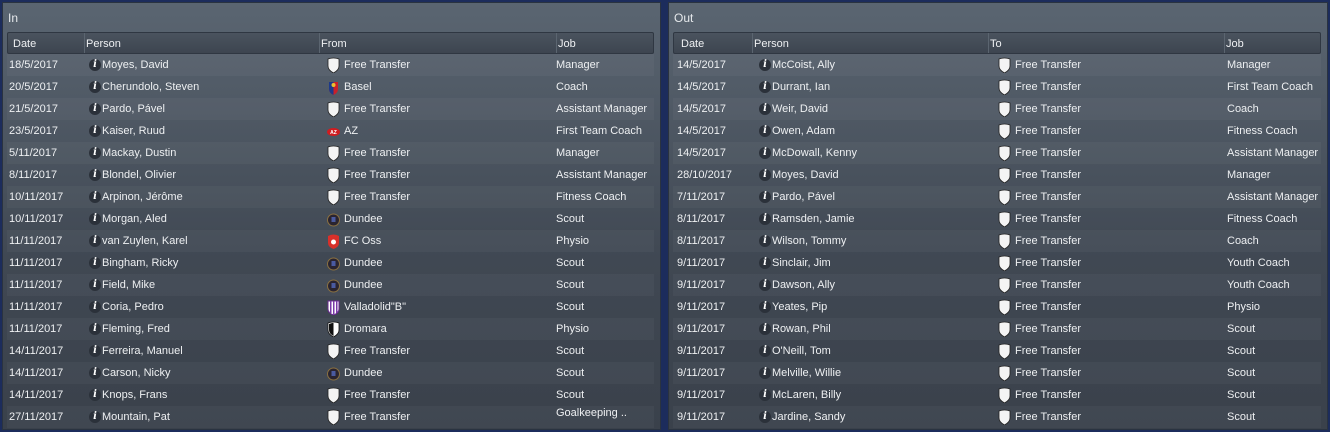 This screenshot has width=1330, height=432. What do you see at coordinates (801, 87) in the screenshot?
I see `person-link: Durrant, Ian` at bounding box center [801, 87].